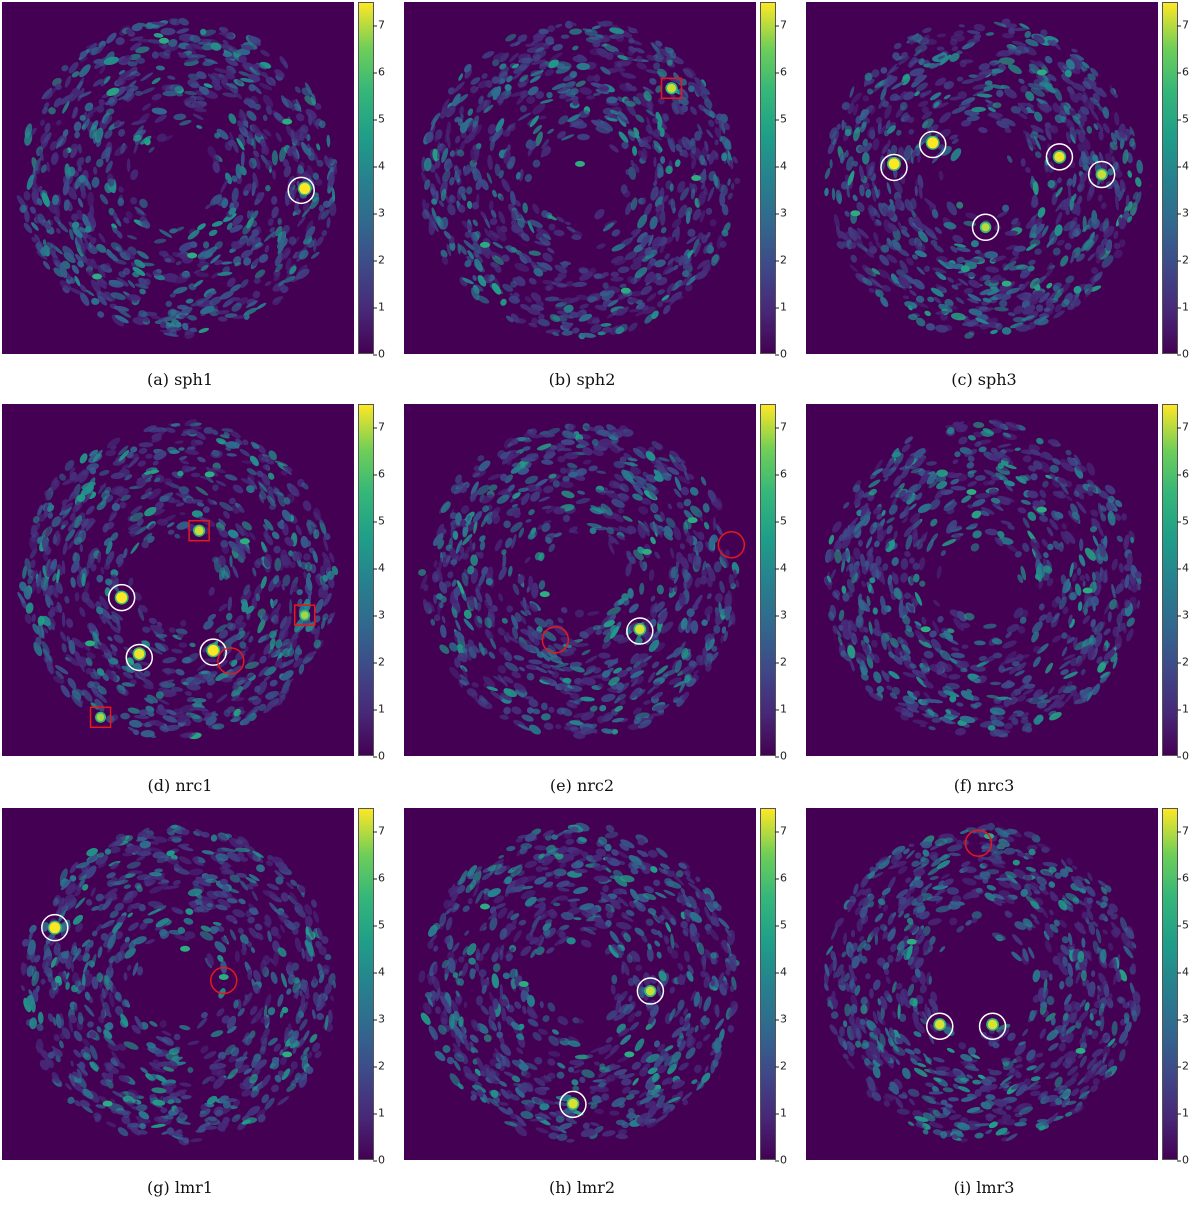 The height and width of the screenshot is (1206, 1200). I want to click on panel-caption: (i) lmr3, so click(984, 1187).